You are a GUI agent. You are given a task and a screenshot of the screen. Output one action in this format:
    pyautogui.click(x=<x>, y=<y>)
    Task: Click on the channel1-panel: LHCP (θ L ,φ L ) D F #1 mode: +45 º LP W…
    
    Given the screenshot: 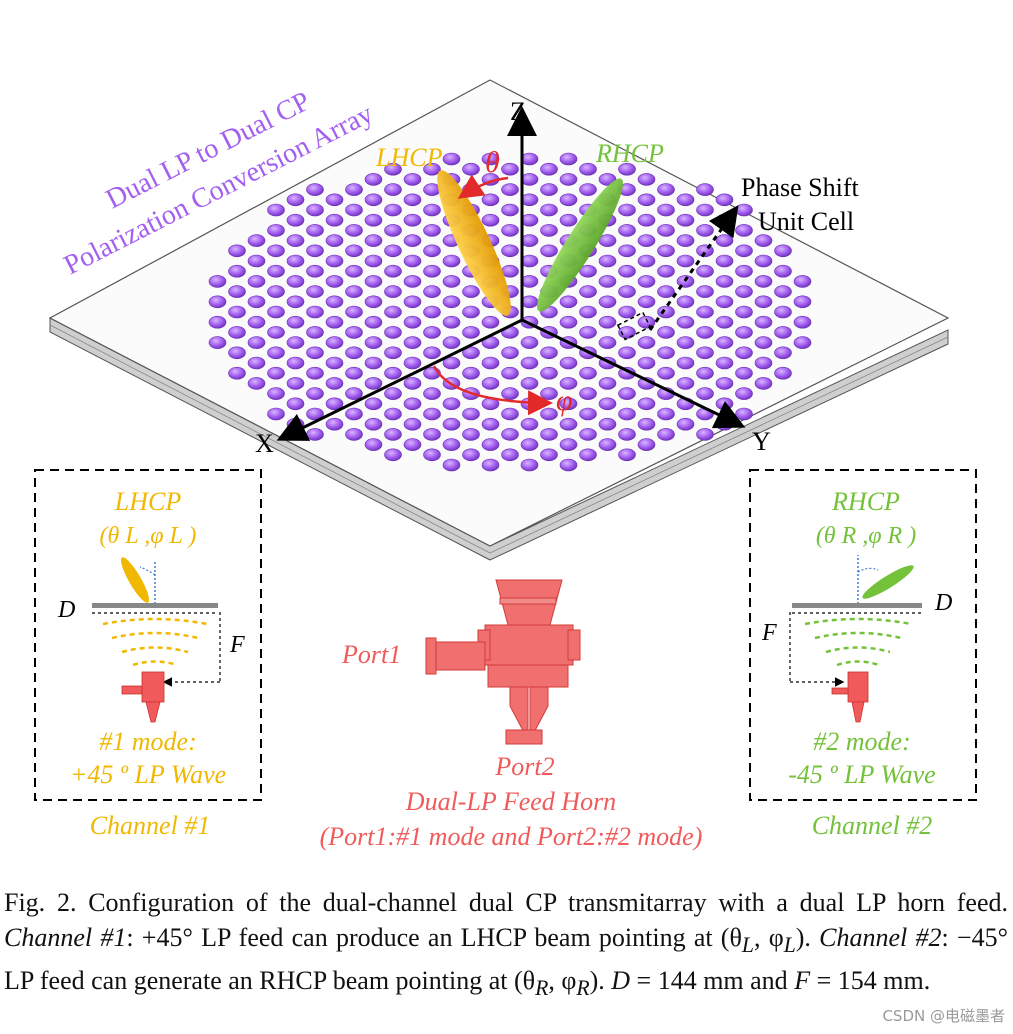 What is the action you would take?
    pyautogui.click(x=148, y=654)
    